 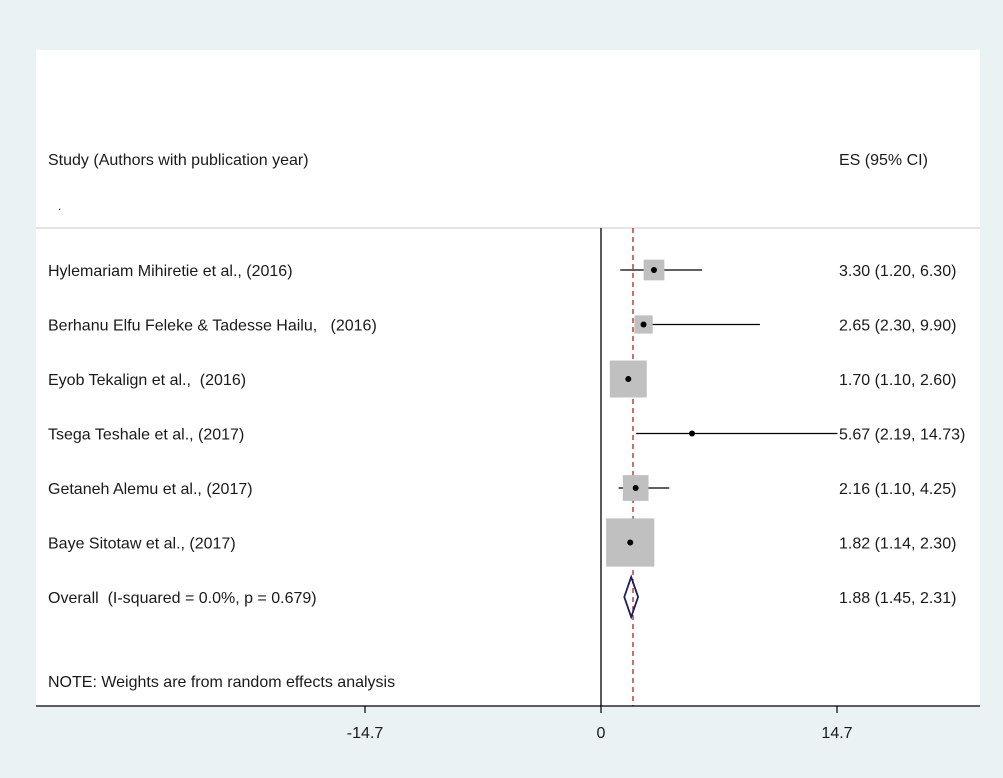 What do you see at coordinates (902, 435) in the screenshot?
I see `effect-size-label: 5.67 (2.19, 14.73)` at bounding box center [902, 435].